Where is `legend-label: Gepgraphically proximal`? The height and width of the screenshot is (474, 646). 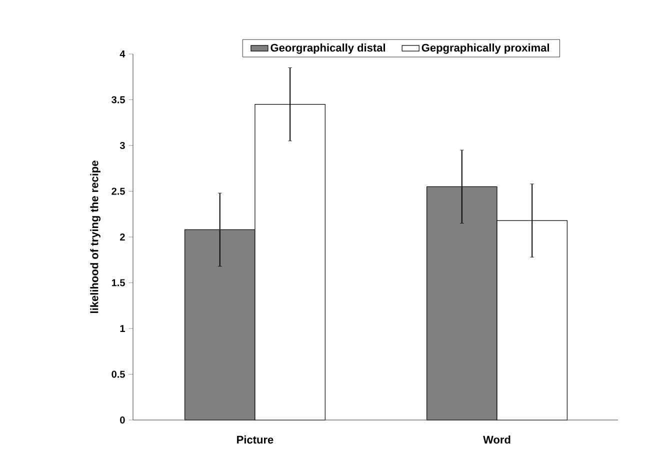
legend-label: Gepgraphically proximal is located at coordinates (485, 49).